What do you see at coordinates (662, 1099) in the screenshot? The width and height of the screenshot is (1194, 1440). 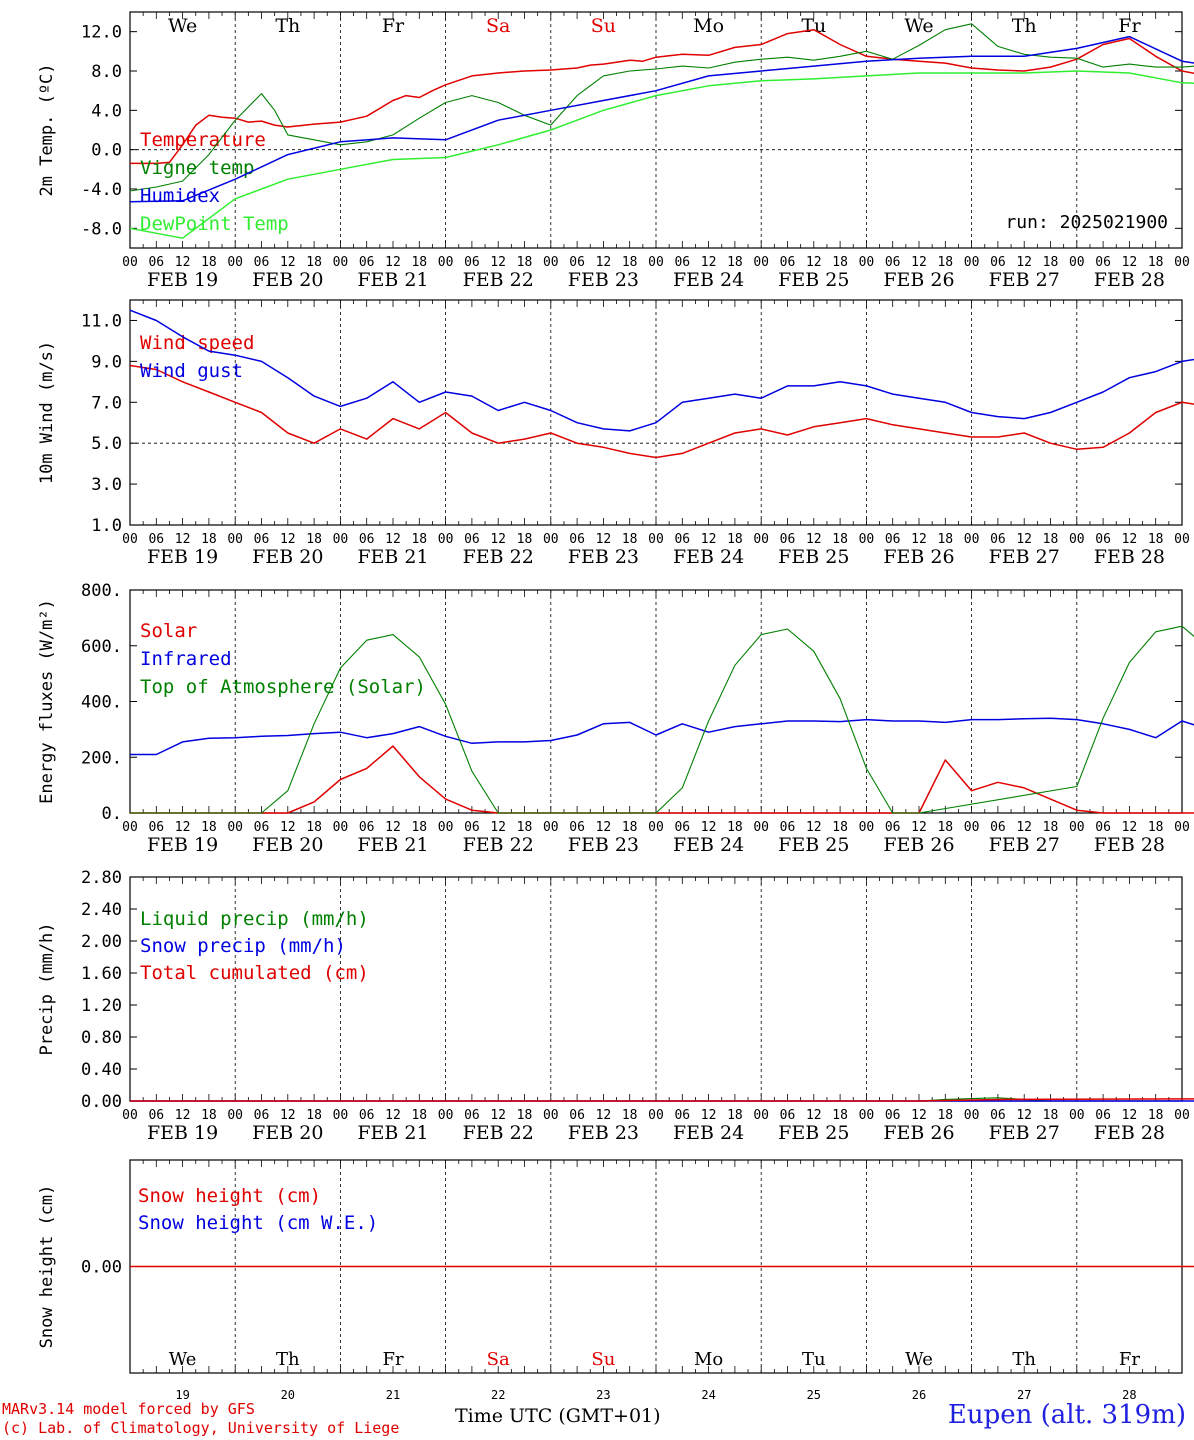 I see `series-line-liquid-precip-mm-h-` at bounding box center [662, 1099].